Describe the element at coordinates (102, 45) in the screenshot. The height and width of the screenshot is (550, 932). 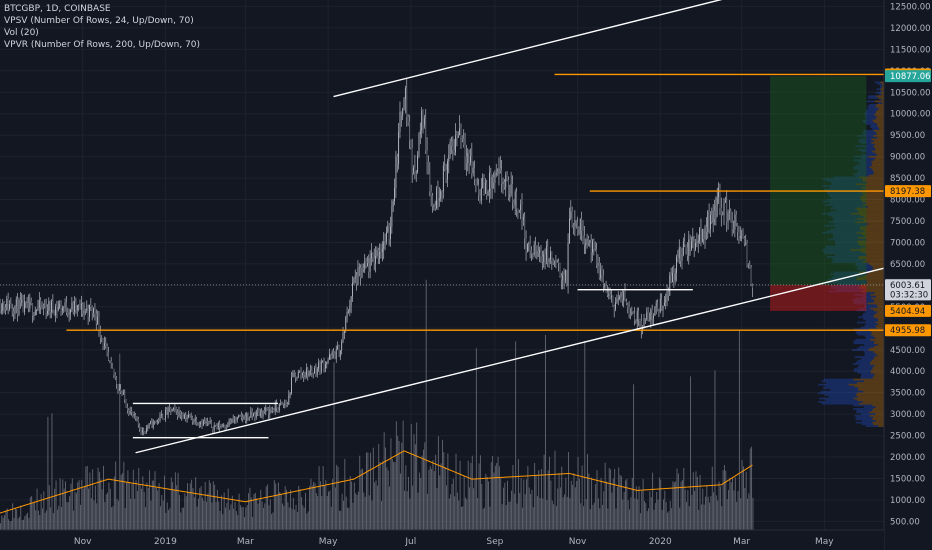
I see `indicator-vpvr: VPVR (Number Of Rows, 200, Up/Down, 70)` at that location.